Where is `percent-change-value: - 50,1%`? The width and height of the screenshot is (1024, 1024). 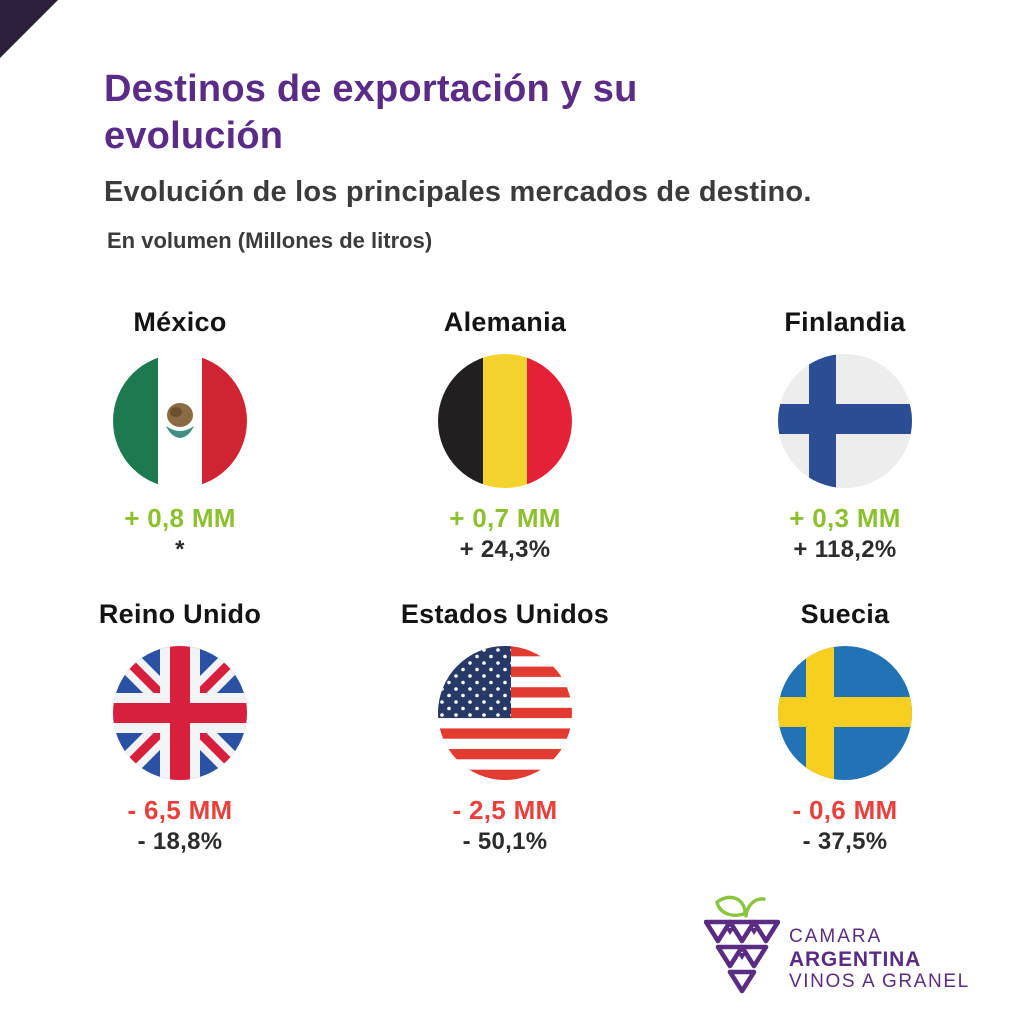 percent-change-value: - 50,1% is located at coordinates (505, 841).